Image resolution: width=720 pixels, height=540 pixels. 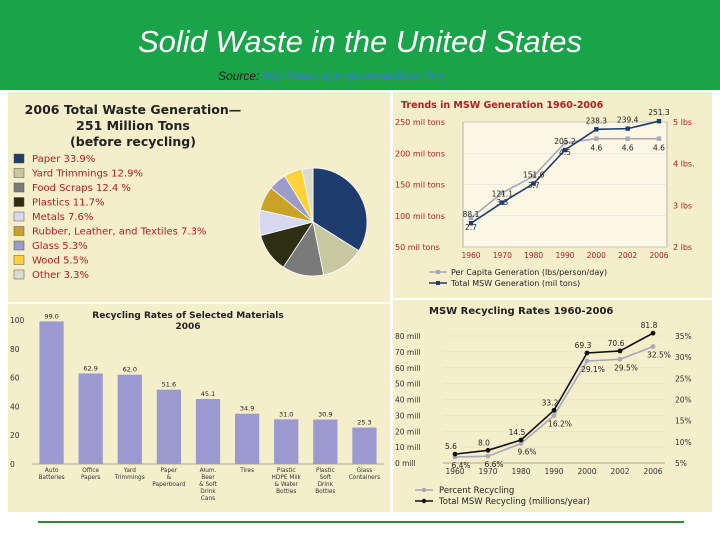 I want to click on right-tick-label: 4 lbs., so click(x=684, y=164).